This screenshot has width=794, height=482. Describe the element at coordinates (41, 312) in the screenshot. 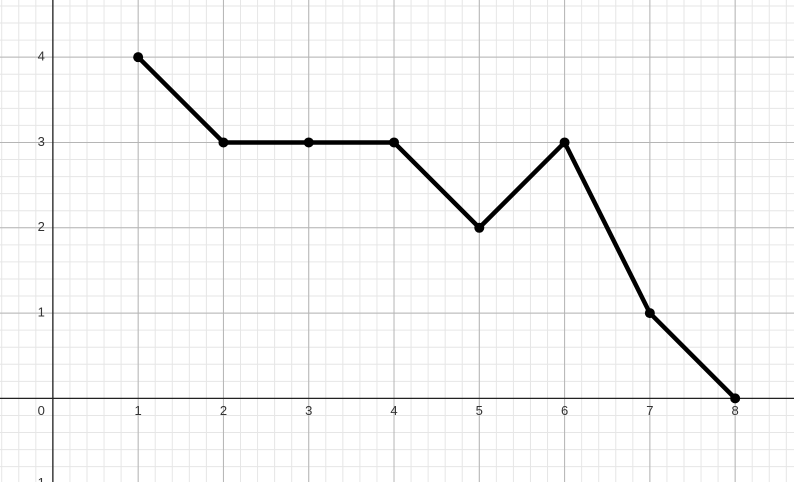

I see `y-tick-label: 1` at that location.